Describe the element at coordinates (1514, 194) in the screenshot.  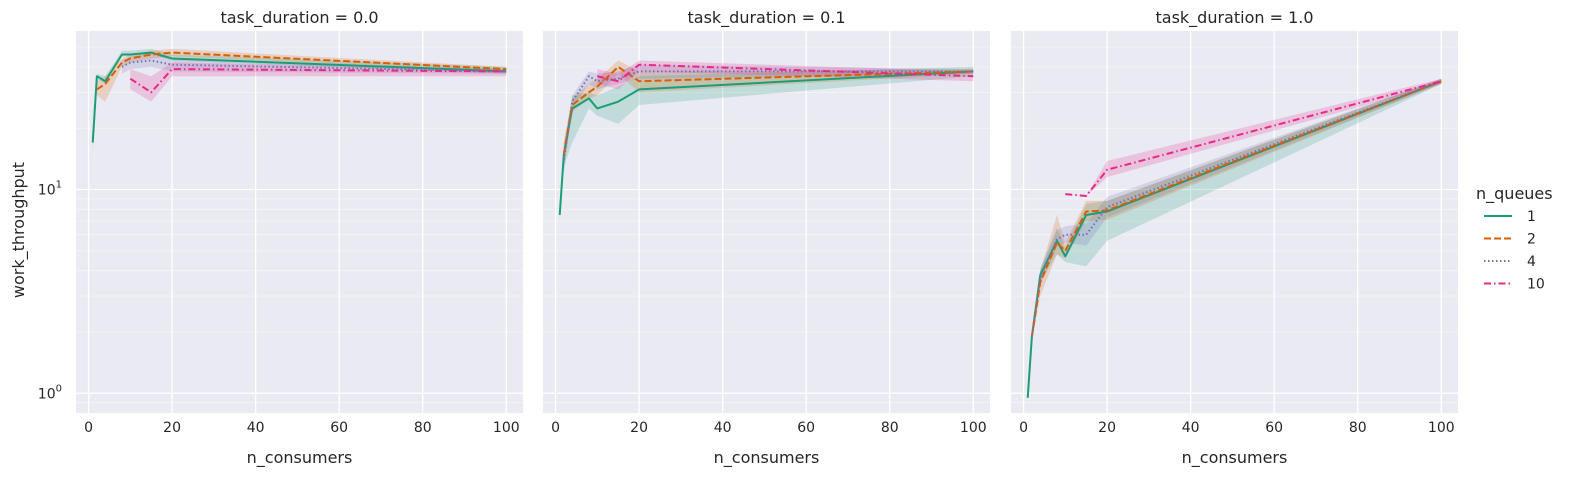
I see `legend-title: n_queues` at that location.